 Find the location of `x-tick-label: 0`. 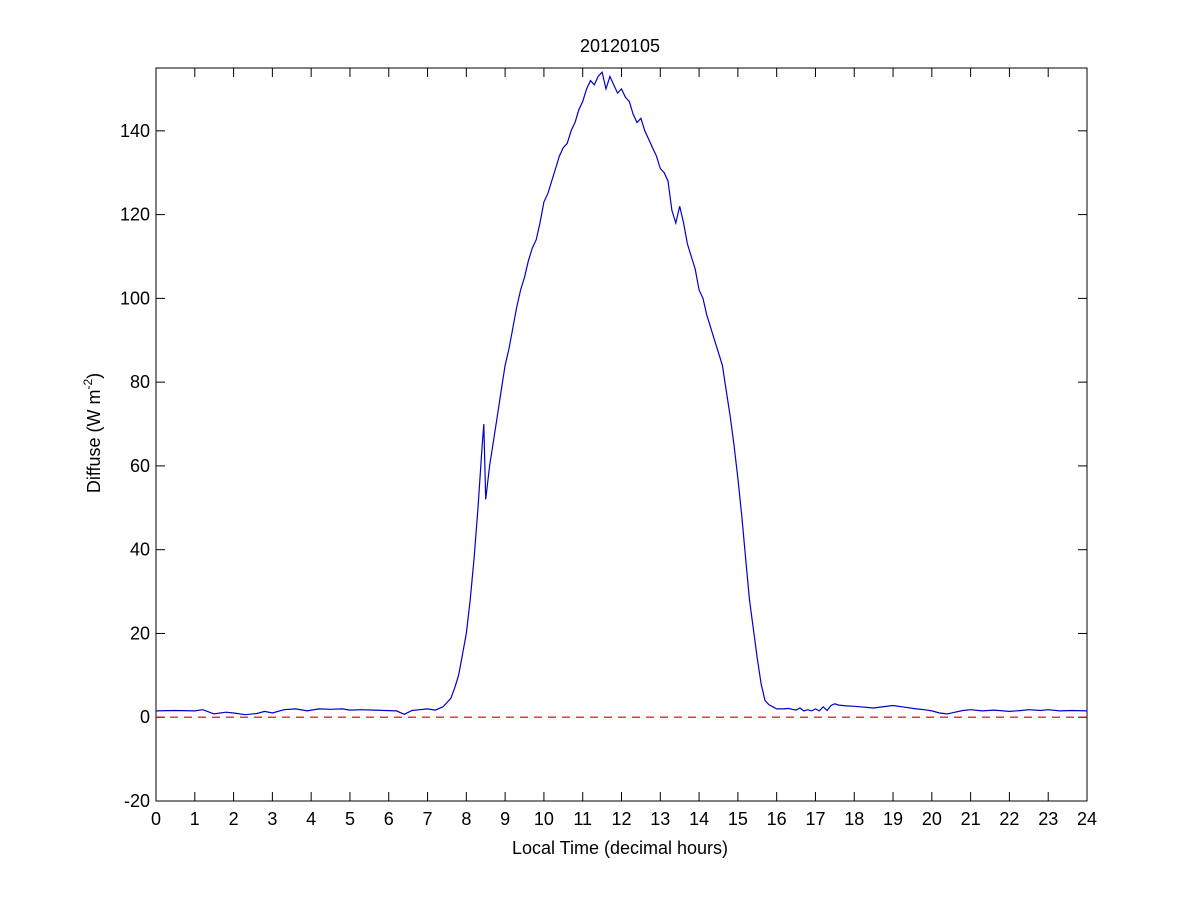

x-tick-label: 0 is located at coordinates (156, 819).